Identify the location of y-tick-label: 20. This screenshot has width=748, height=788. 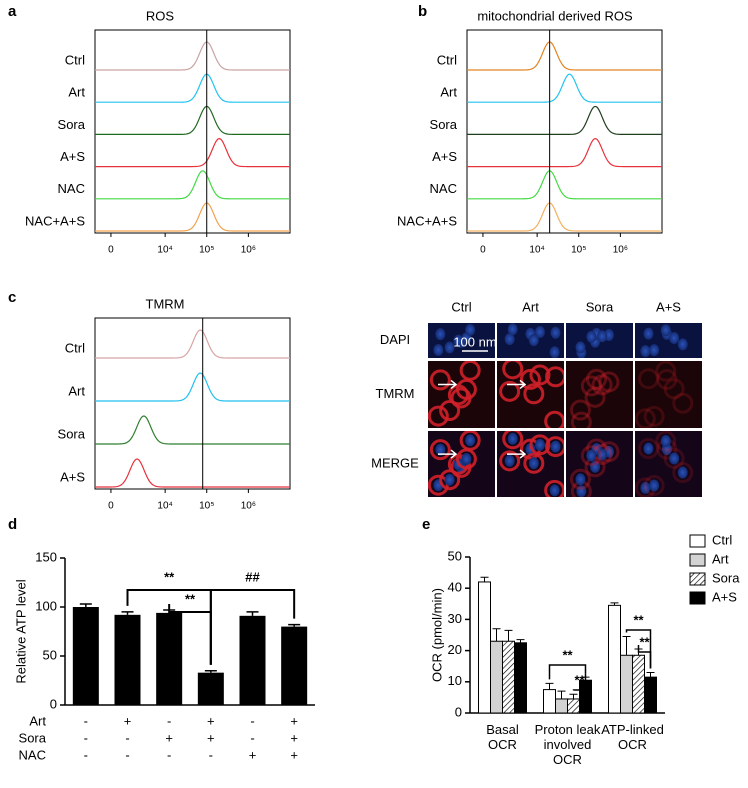
(455, 649).